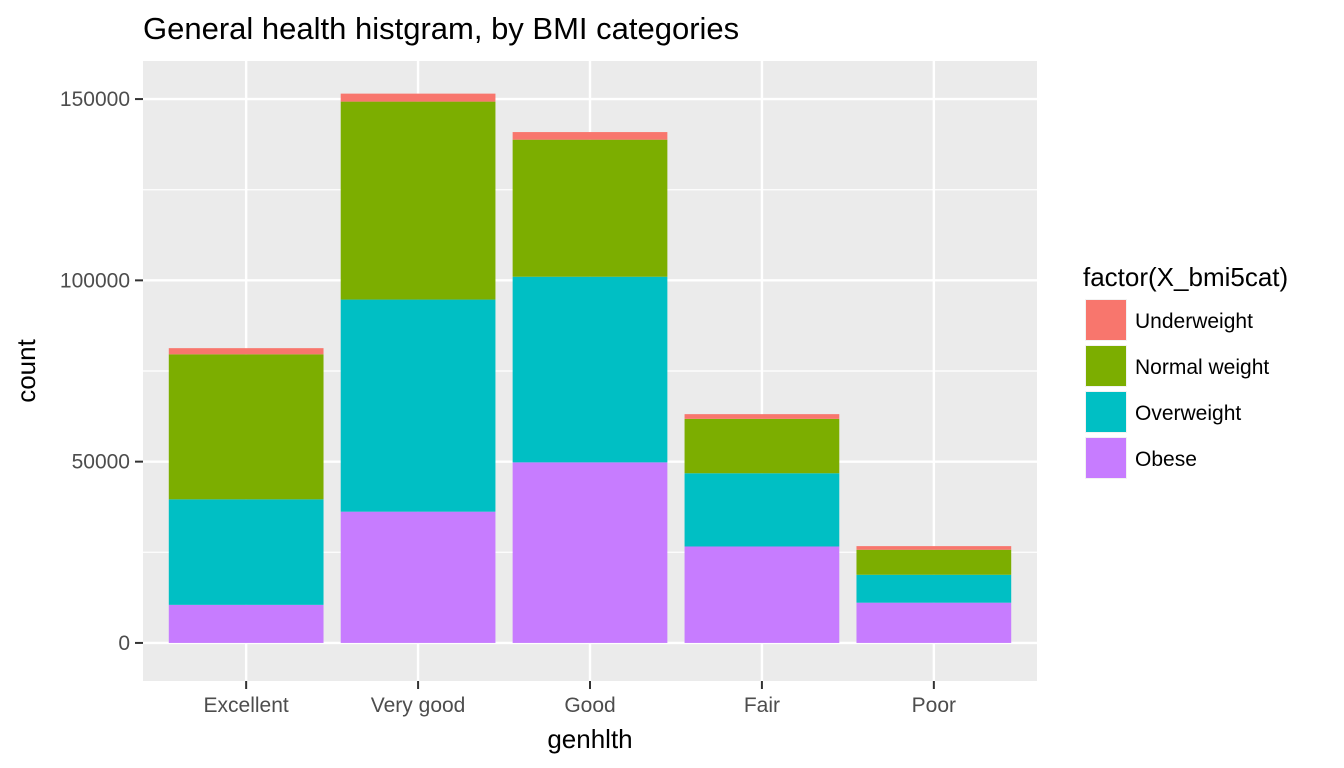 The width and height of the screenshot is (1344, 768). Describe the element at coordinates (1106, 458) in the screenshot. I see `legend-swatch-obese` at that location.